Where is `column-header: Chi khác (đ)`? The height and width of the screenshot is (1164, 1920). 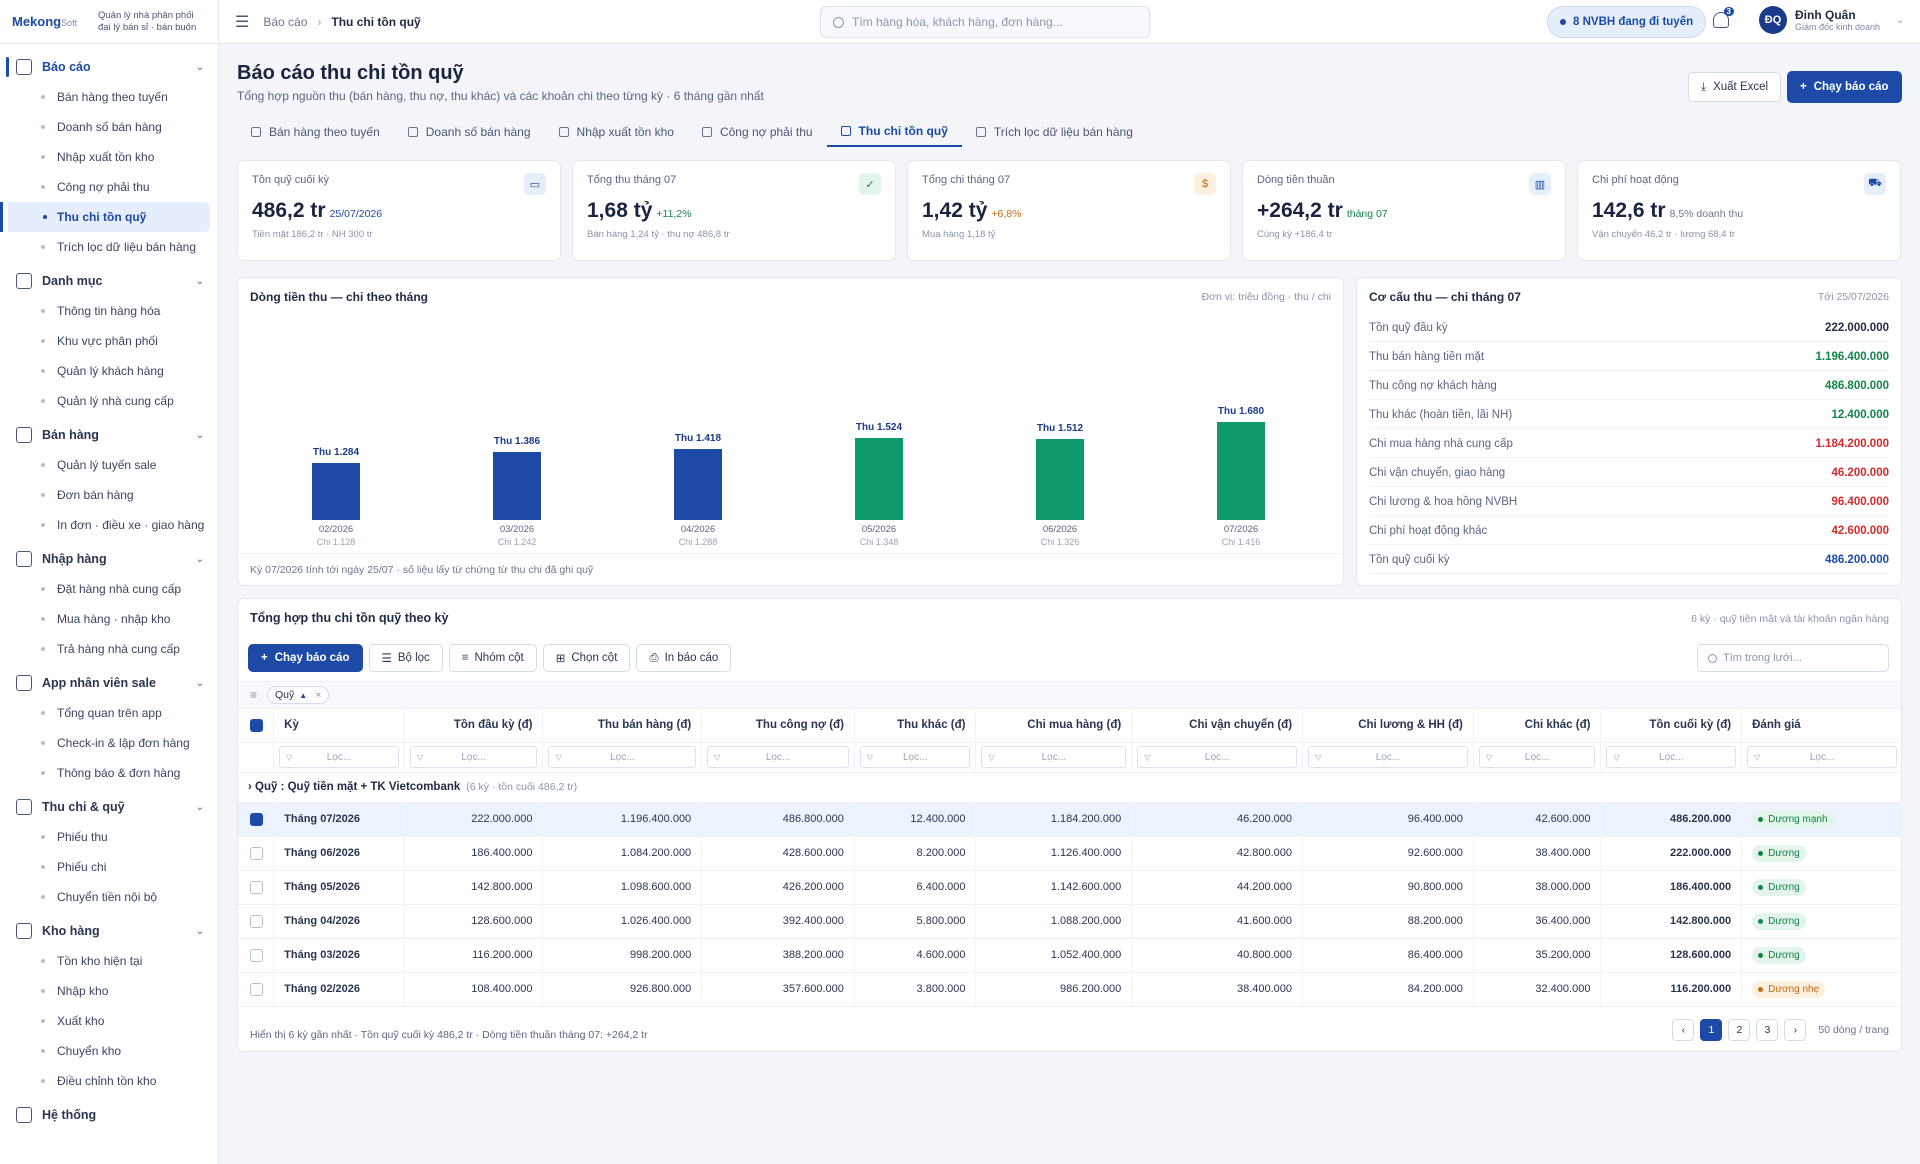 column-header: Chi khác (đ) is located at coordinates (1537, 726).